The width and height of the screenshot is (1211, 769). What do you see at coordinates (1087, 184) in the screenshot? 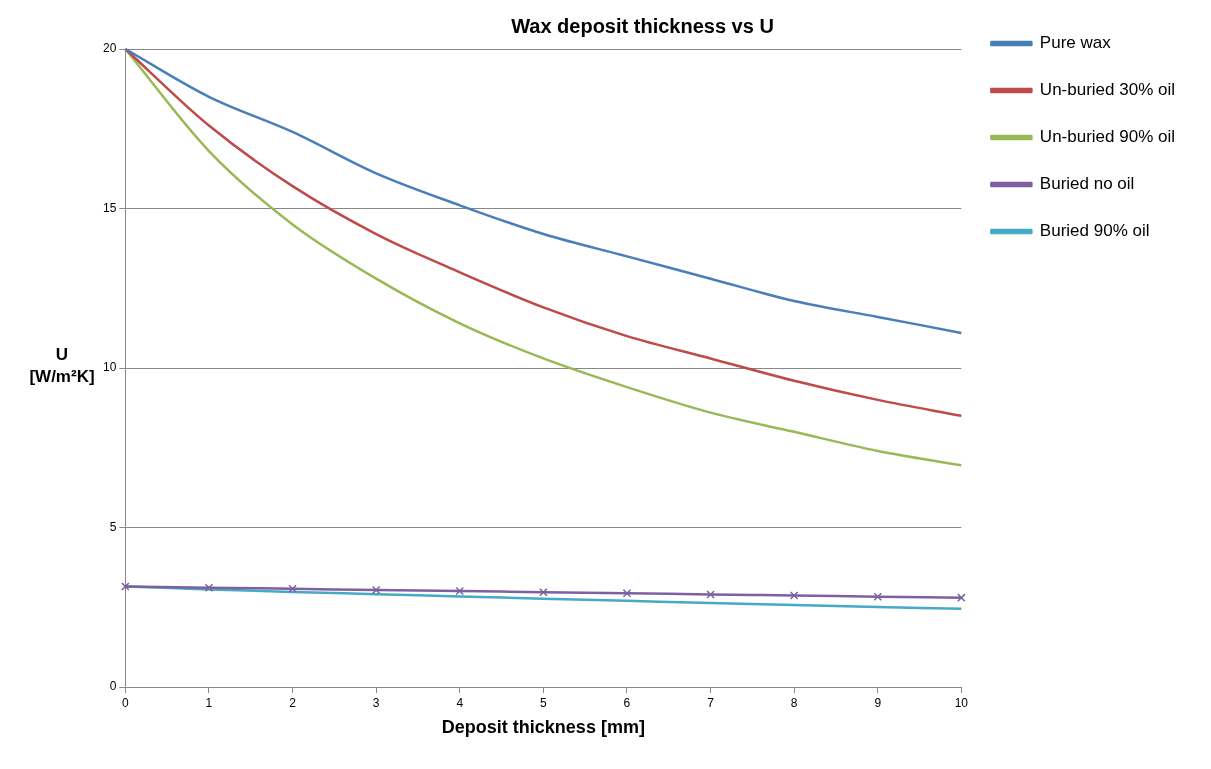
I see `legend-label: Buried no oil` at bounding box center [1087, 184].